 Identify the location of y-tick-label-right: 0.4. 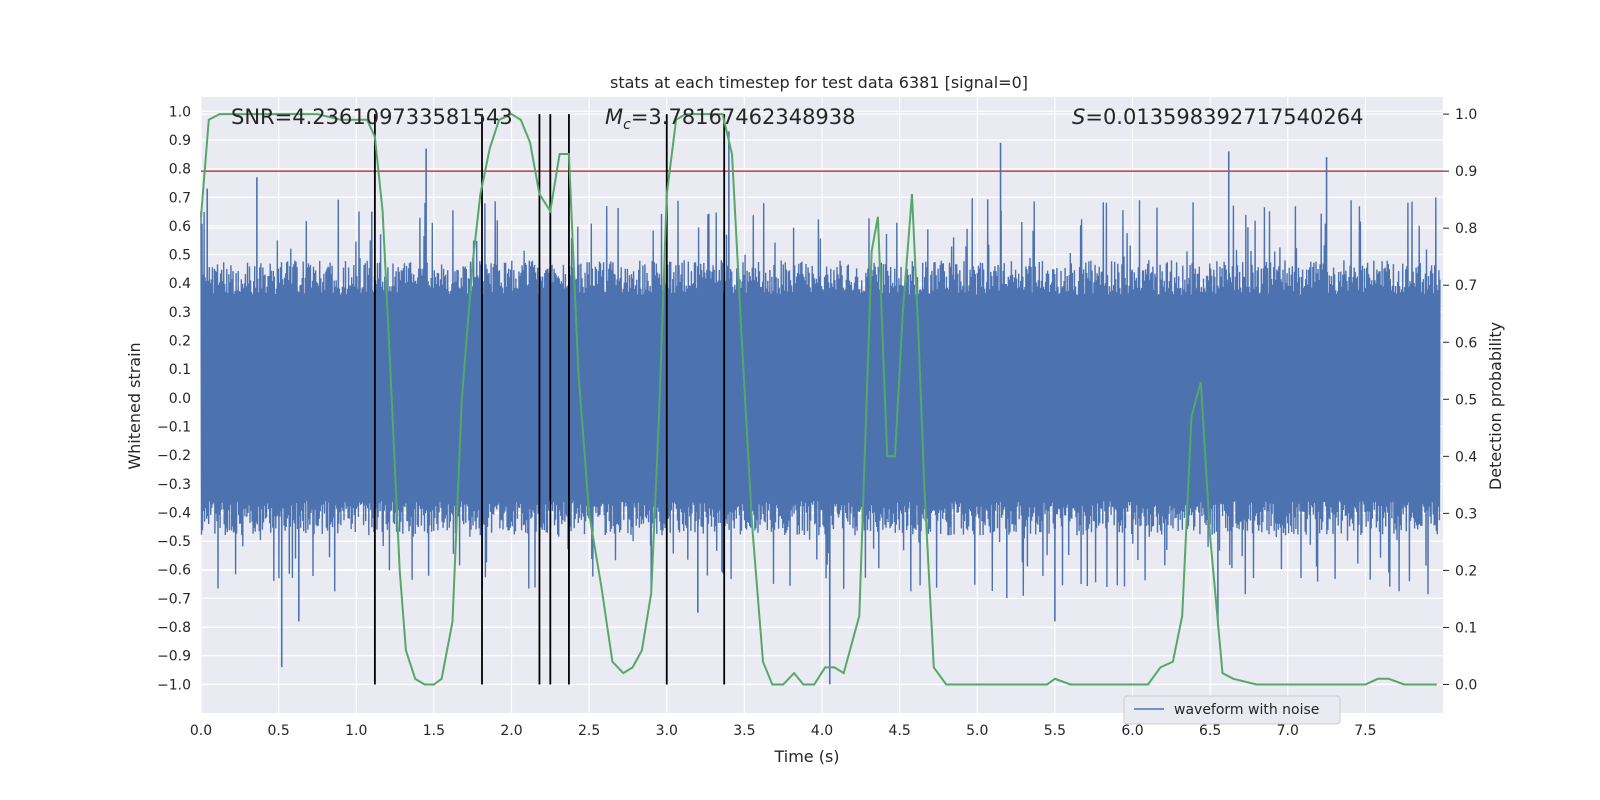
(1466, 457).